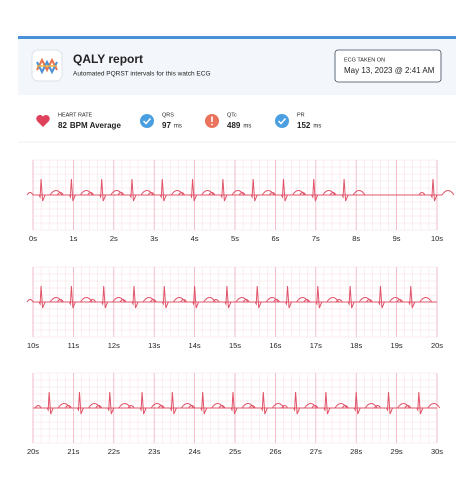 The width and height of the screenshot is (474, 497). Describe the element at coordinates (237, 37) in the screenshot. I see `header-accent` at that location.